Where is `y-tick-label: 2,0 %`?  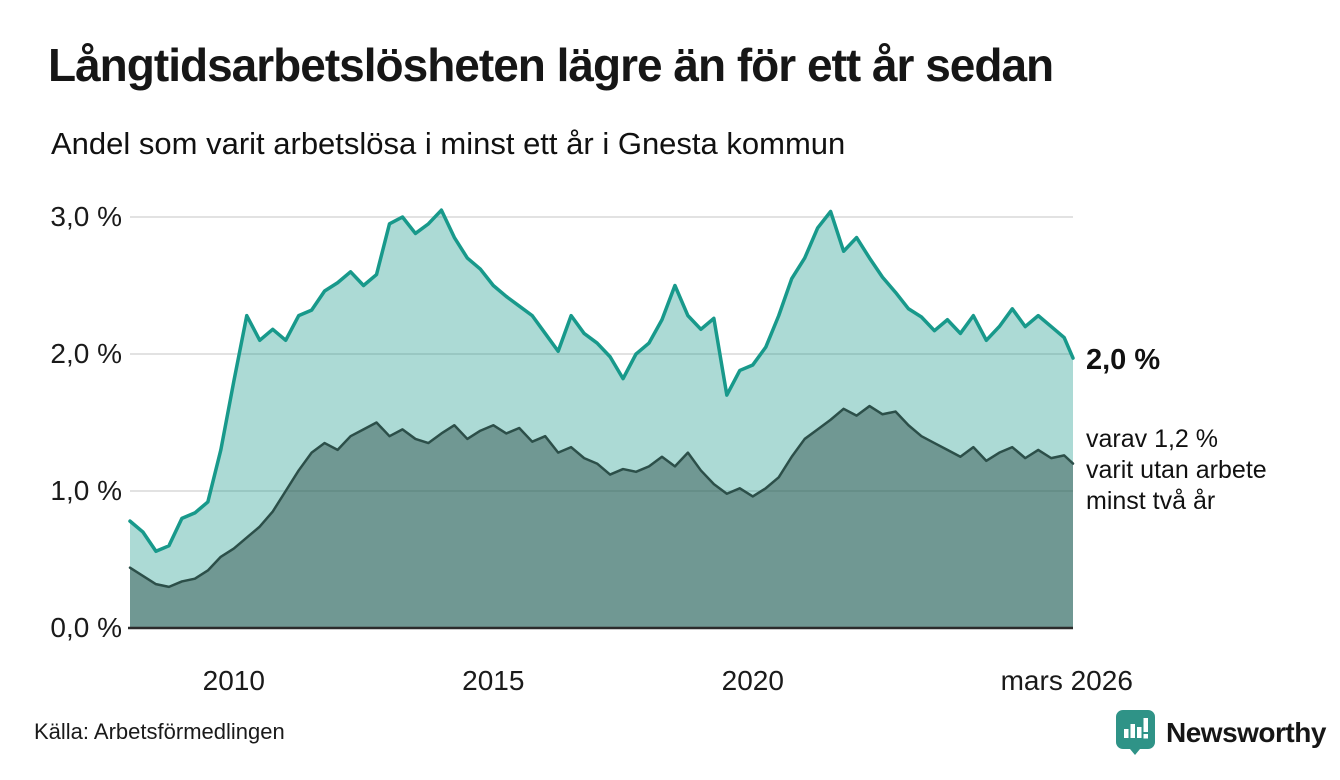 y-tick-label: 2,0 % is located at coordinates (86, 353).